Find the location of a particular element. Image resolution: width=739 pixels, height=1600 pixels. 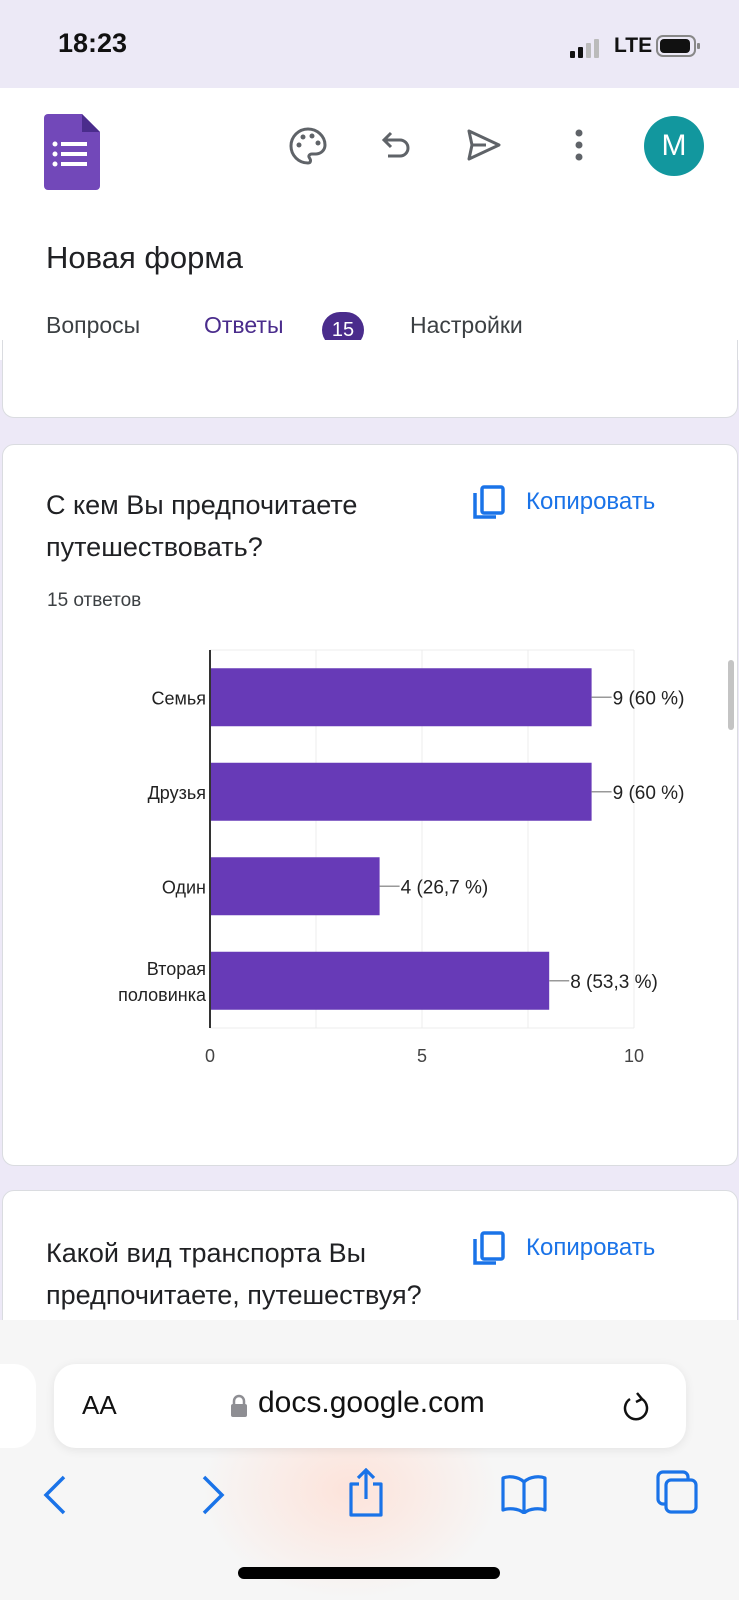

form-title: Новая форма is located at coordinates (144, 257).